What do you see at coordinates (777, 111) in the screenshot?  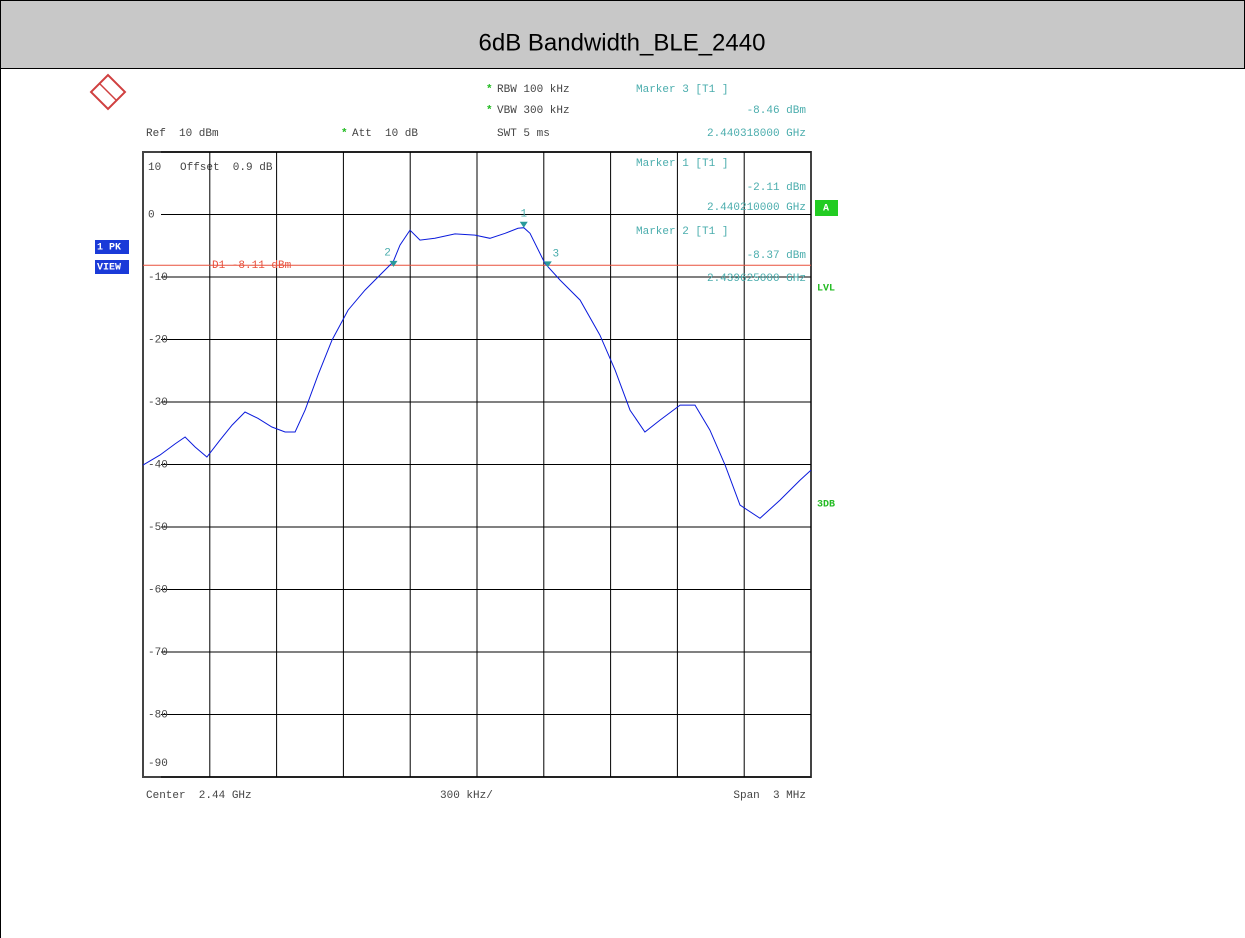 I see `marker-value: -8.46 dBm` at bounding box center [777, 111].